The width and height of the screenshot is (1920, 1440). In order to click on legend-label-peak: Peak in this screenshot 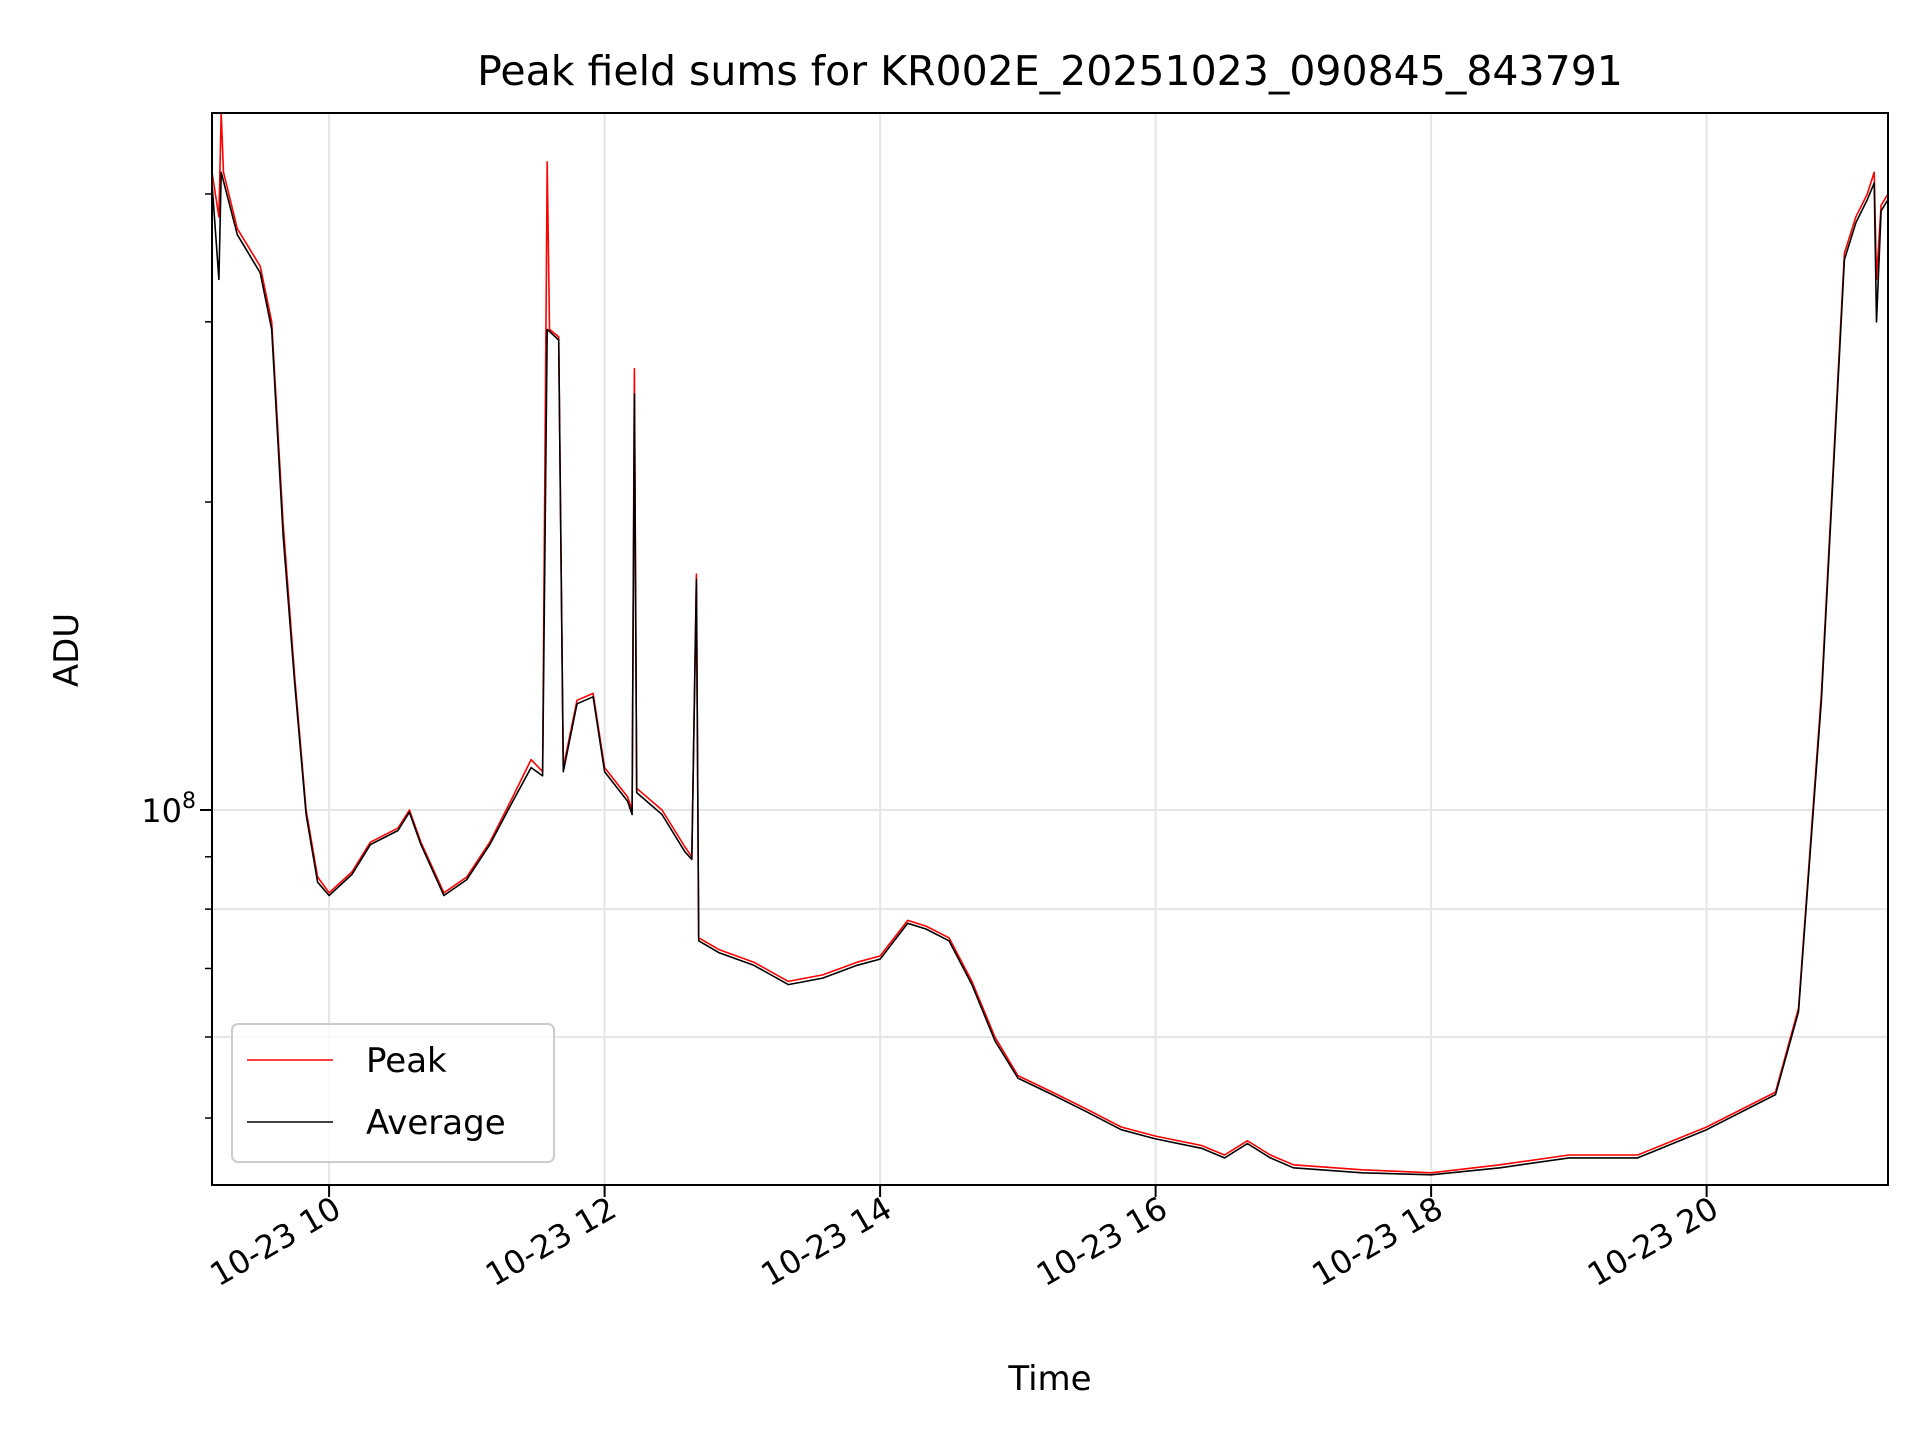, I will do `click(406, 1061)`.